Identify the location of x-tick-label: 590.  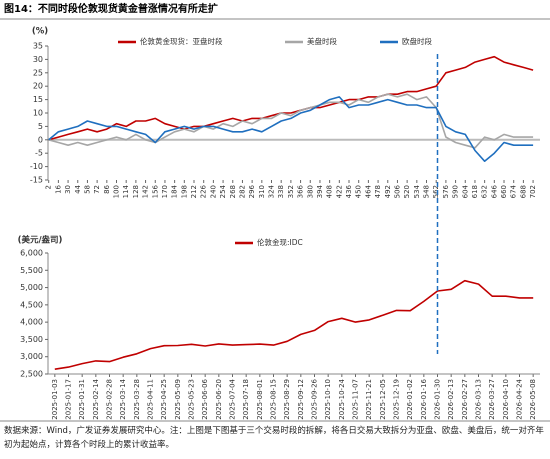
(456, 191).